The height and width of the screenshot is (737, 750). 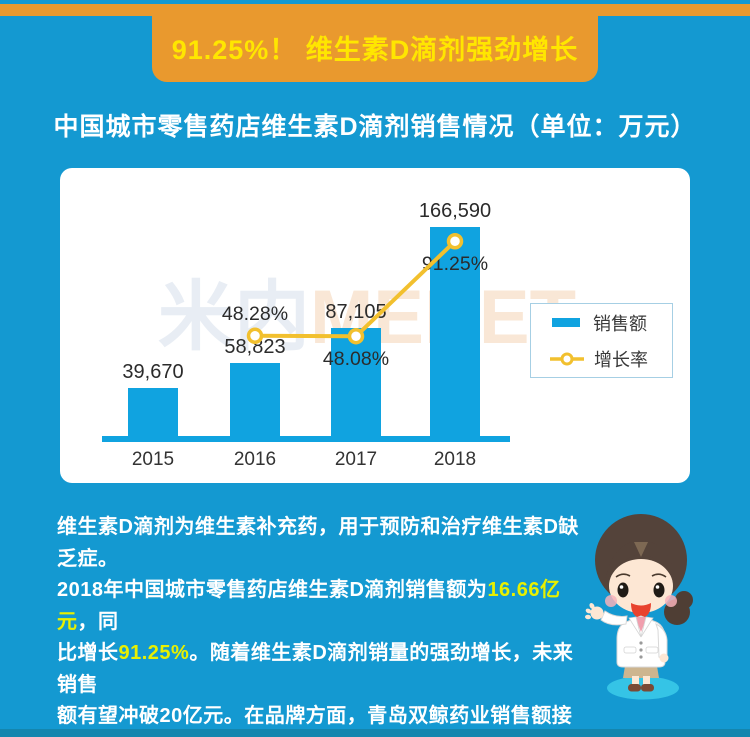 I want to click on year-label: 2017, so click(x=356, y=459).